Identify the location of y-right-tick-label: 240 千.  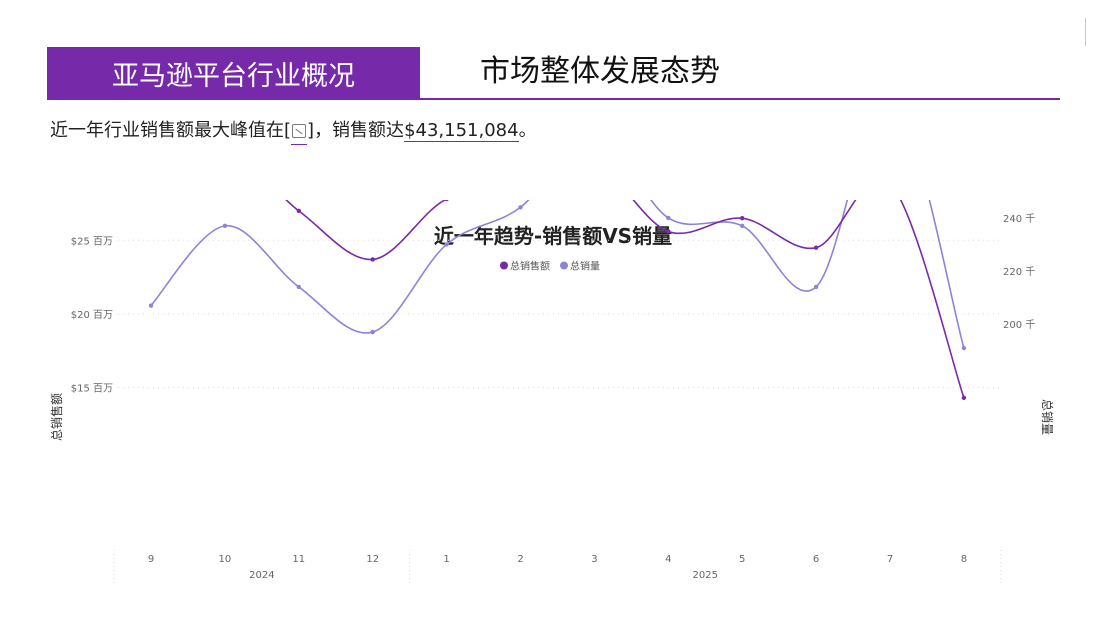
(1019, 219).